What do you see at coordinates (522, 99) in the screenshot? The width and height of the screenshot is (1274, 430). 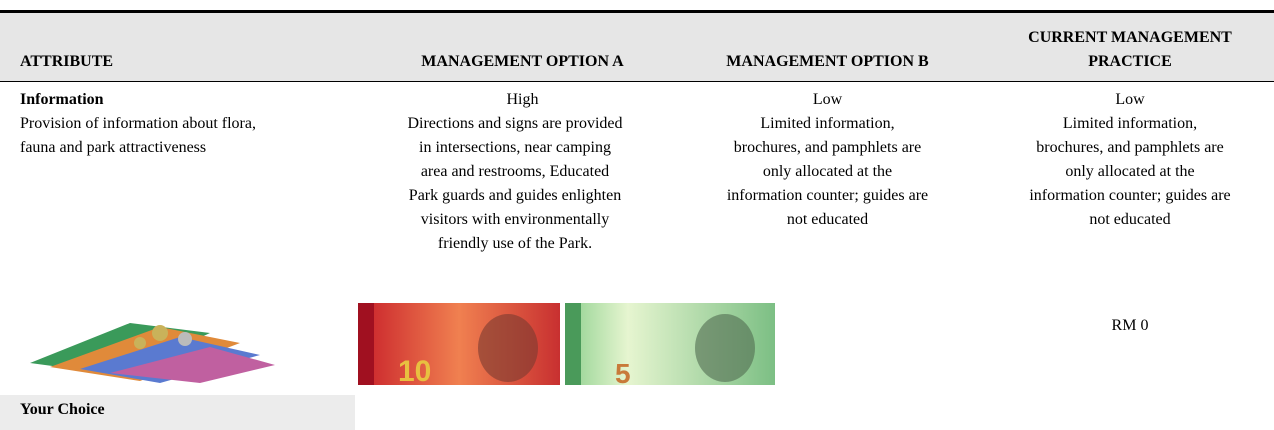 I see `cell: High` at bounding box center [522, 99].